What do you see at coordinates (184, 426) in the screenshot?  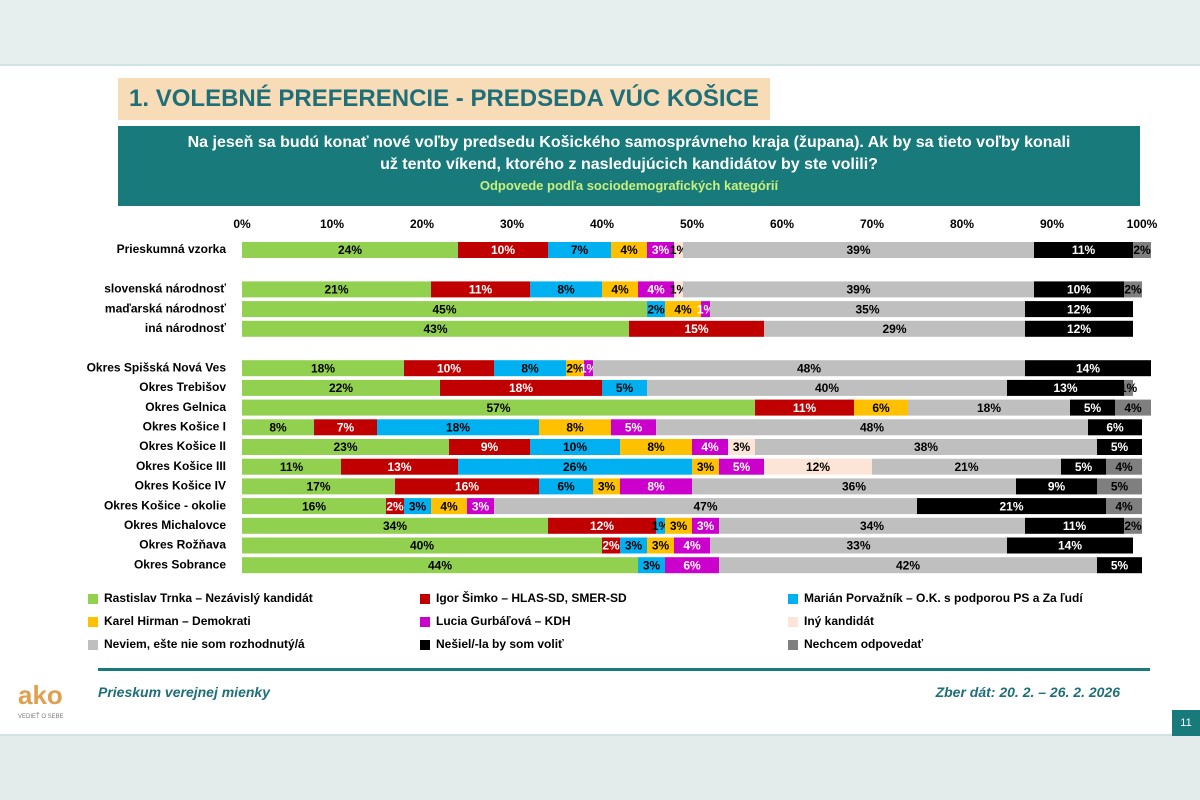 I see `category-label: Okres Košice I` at bounding box center [184, 426].